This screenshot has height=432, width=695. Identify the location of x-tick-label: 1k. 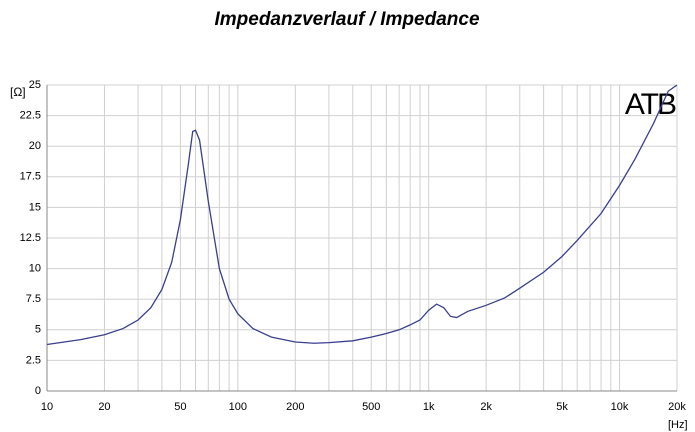
(429, 407).